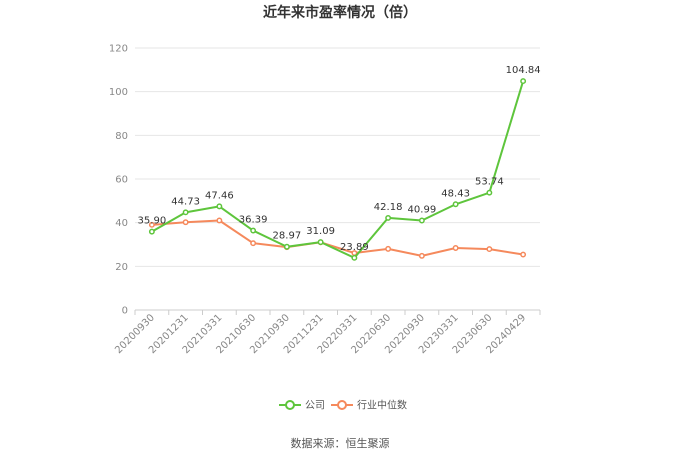 The width and height of the screenshot is (680, 460). Describe the element at coordinates (388, 207) in the screenshot. I see `data-label: 42.18` at that location.